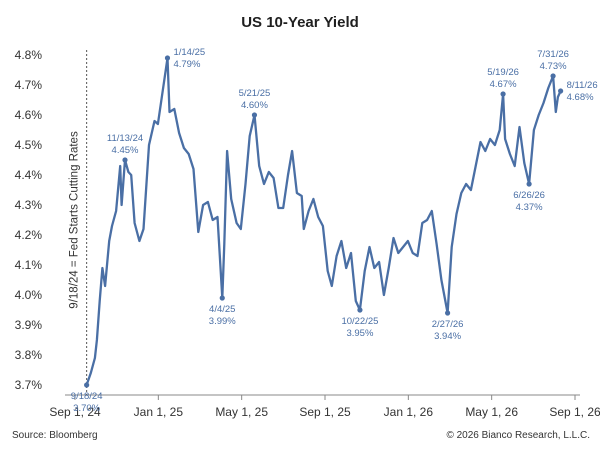  What do you see at coordinates (574, 412) in the screenshot?
I see `x-tick-label: Sep 1, 26` at bounding box center [574, 412].